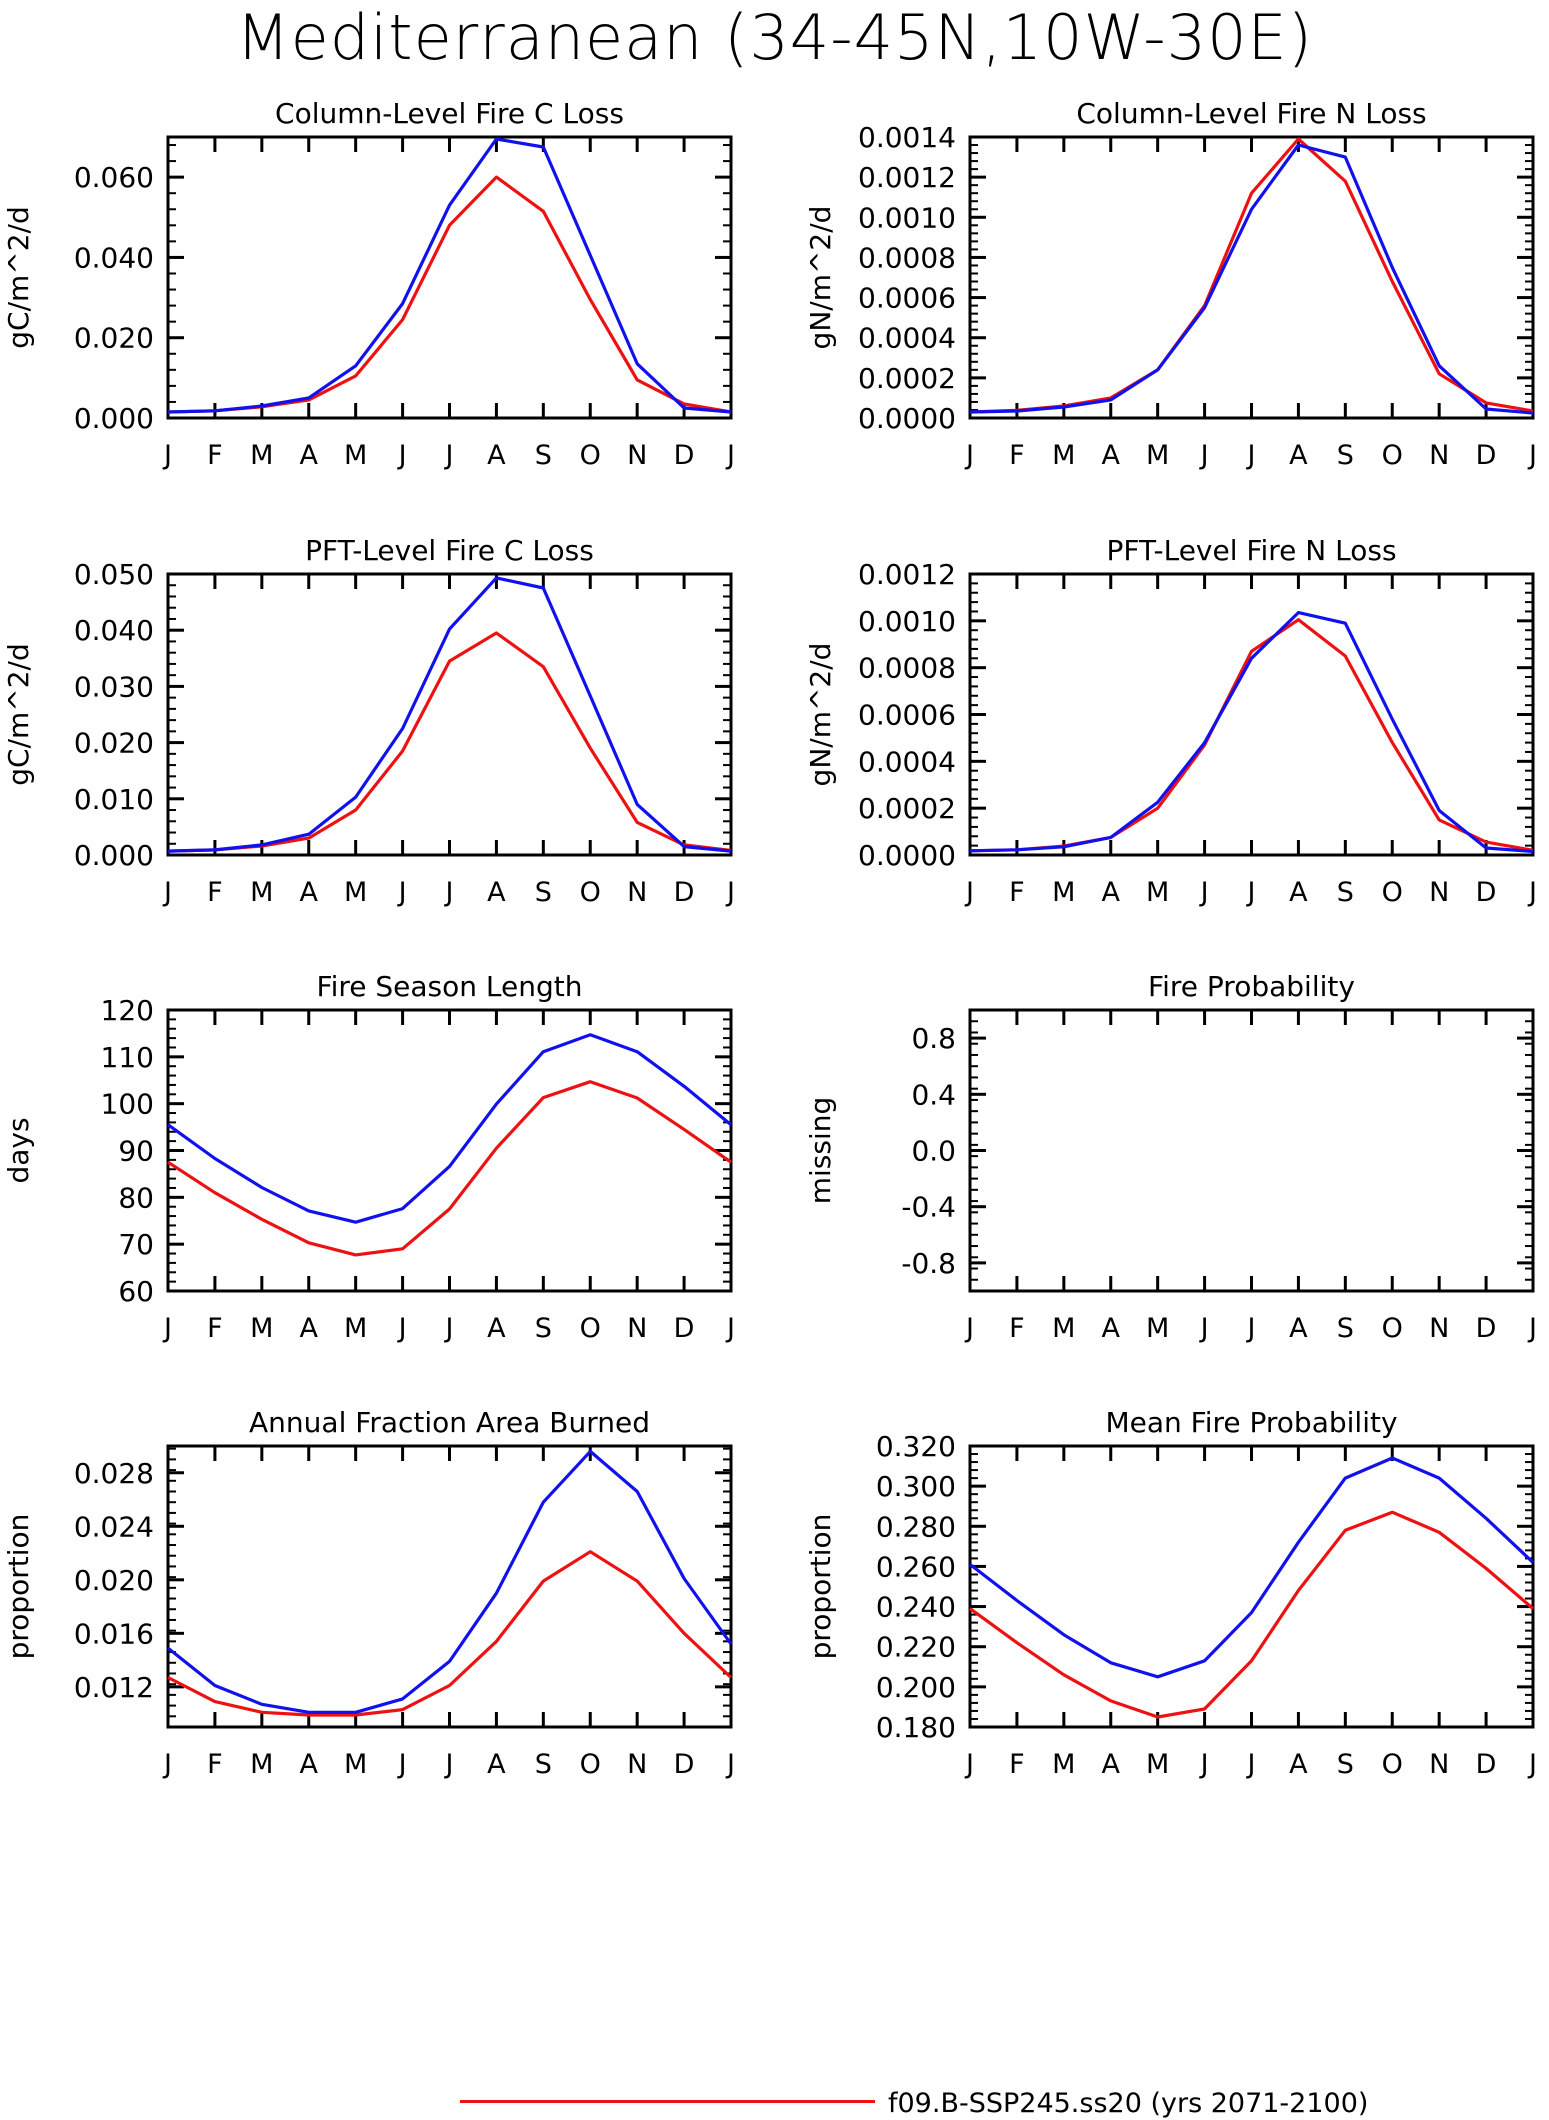 The width and height of the screenshot is (1549, 2120). What do you see at coordinates (916, 1687) in the screenshot?
I see `y-tick-label: 0.200` at bounding box center [916, 1687].